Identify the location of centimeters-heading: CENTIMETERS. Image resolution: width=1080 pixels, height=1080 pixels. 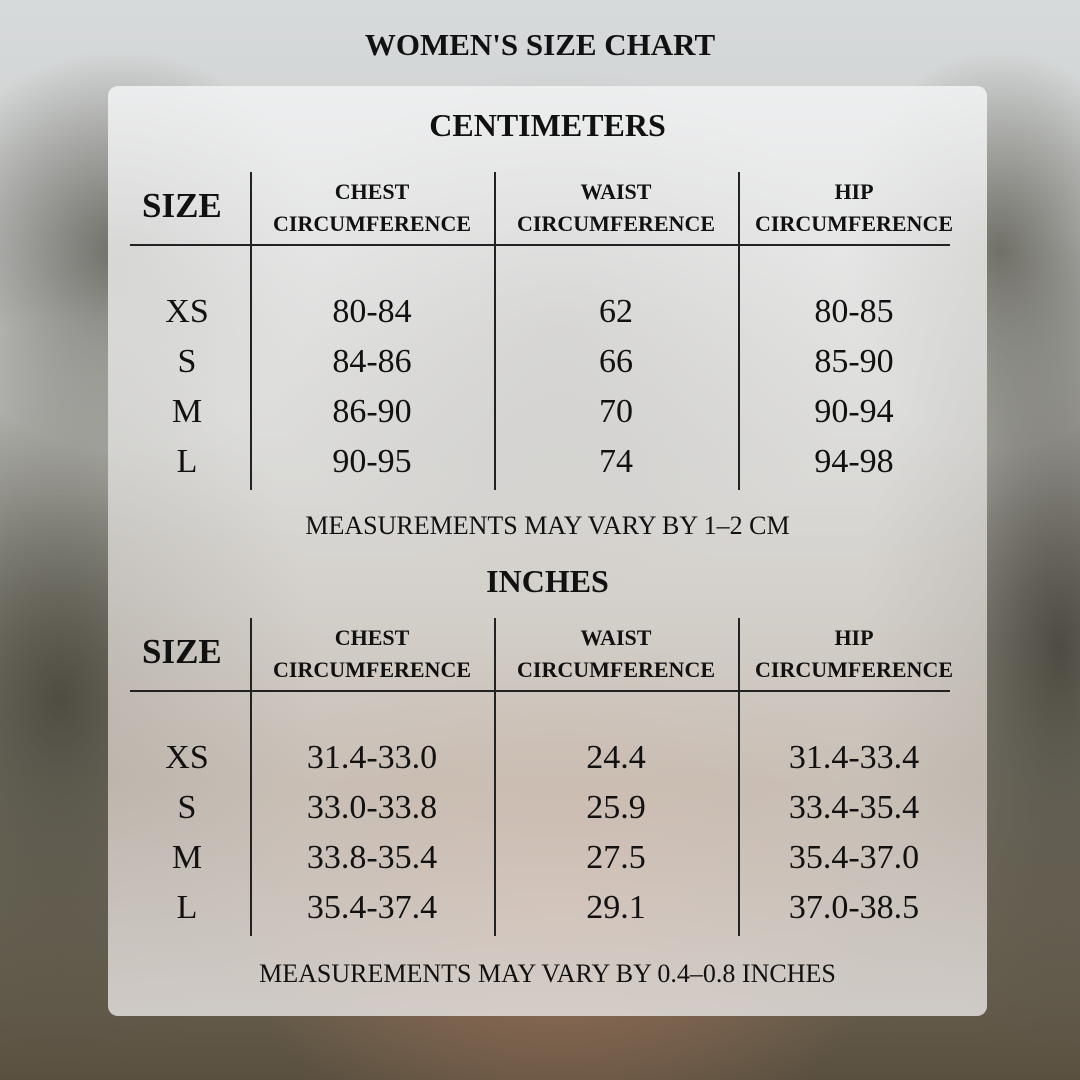
(547, 125).